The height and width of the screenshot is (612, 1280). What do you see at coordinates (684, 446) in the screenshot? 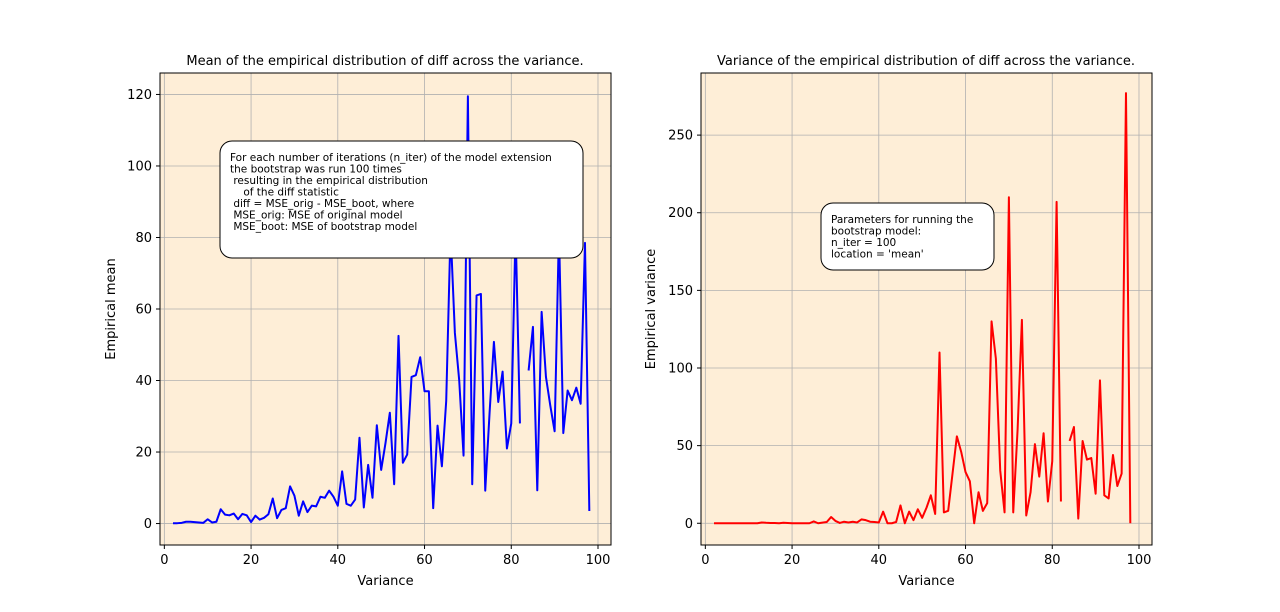
I see `y-tick-label: 50` at bounding box center [684, 446].